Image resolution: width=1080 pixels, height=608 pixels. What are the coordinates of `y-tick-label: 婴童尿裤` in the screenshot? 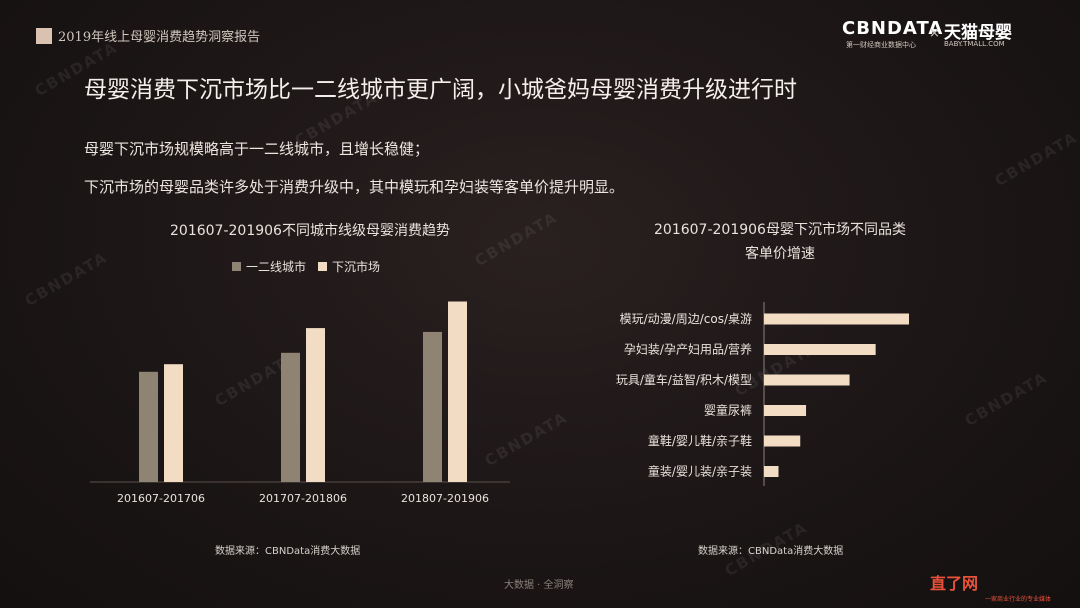 It's located at (728, 410).